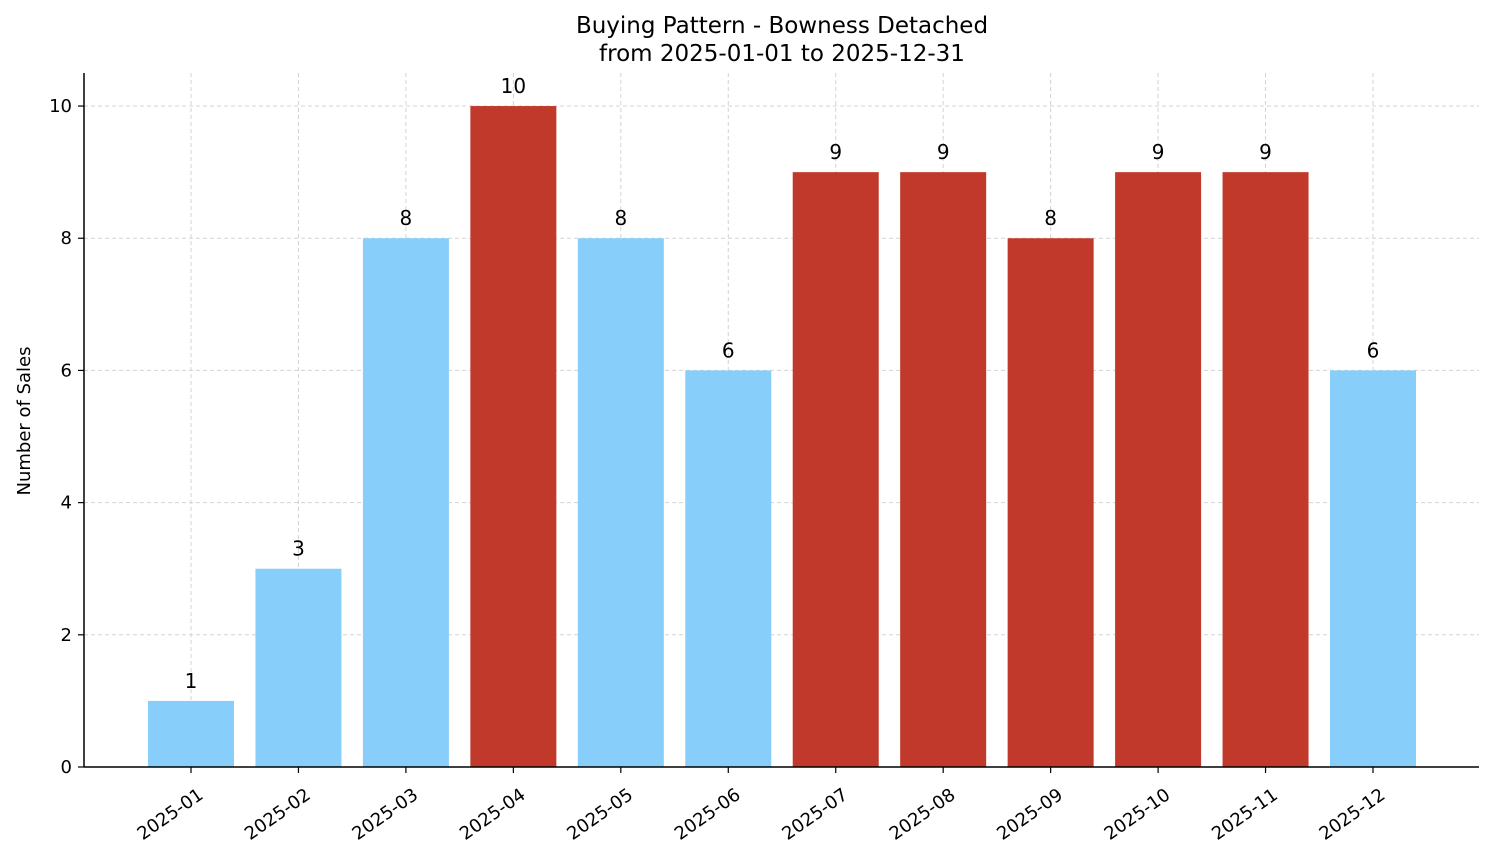  What do you see at coordinates (385, 814) in the screenshot?
I see `x-tick-label: 2025-03` at bounding box center [385, 814].